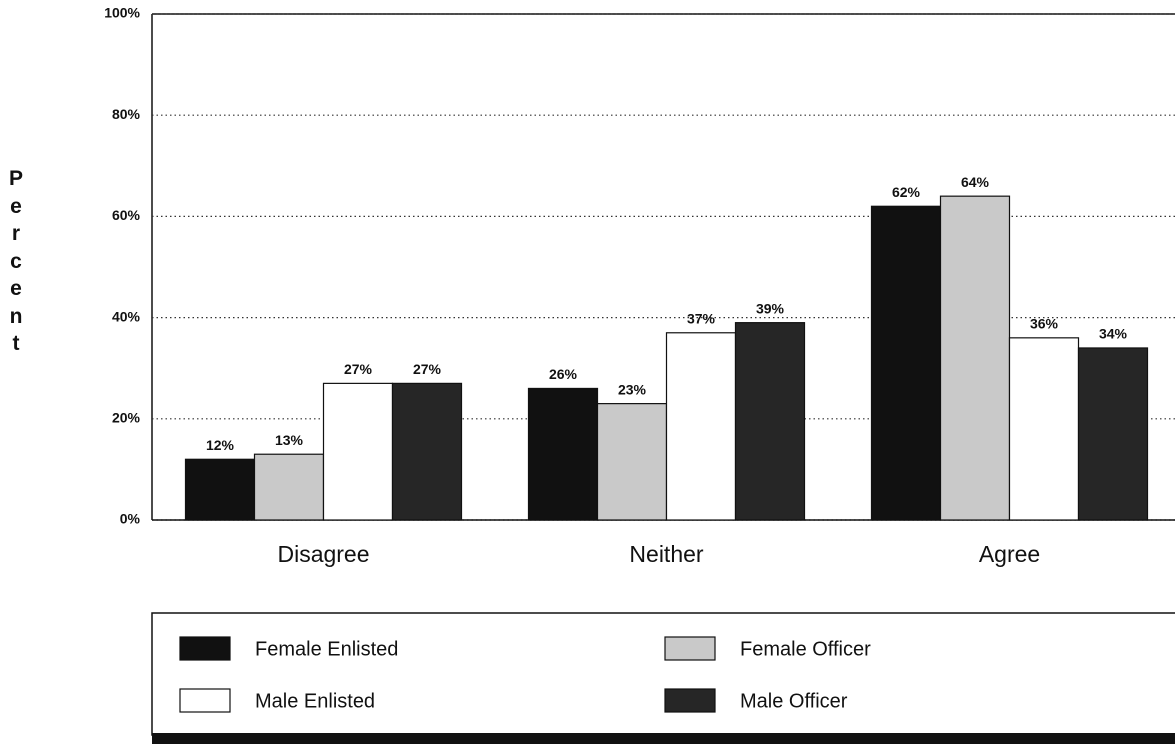 The image size is (1175, 744). What do you see at coordinates (15, 261) in the screenshot?
I see `y-axis-label: Percent` at bounding box center [15, 261].